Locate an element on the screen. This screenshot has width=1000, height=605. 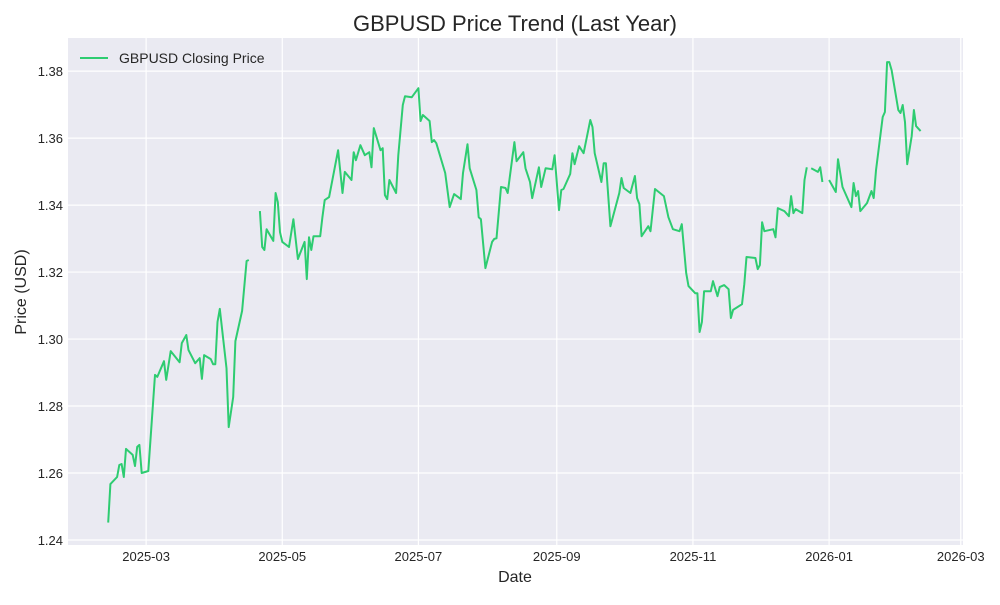
x-tick-label: 2025-07 is located at coordinates (419, 556).